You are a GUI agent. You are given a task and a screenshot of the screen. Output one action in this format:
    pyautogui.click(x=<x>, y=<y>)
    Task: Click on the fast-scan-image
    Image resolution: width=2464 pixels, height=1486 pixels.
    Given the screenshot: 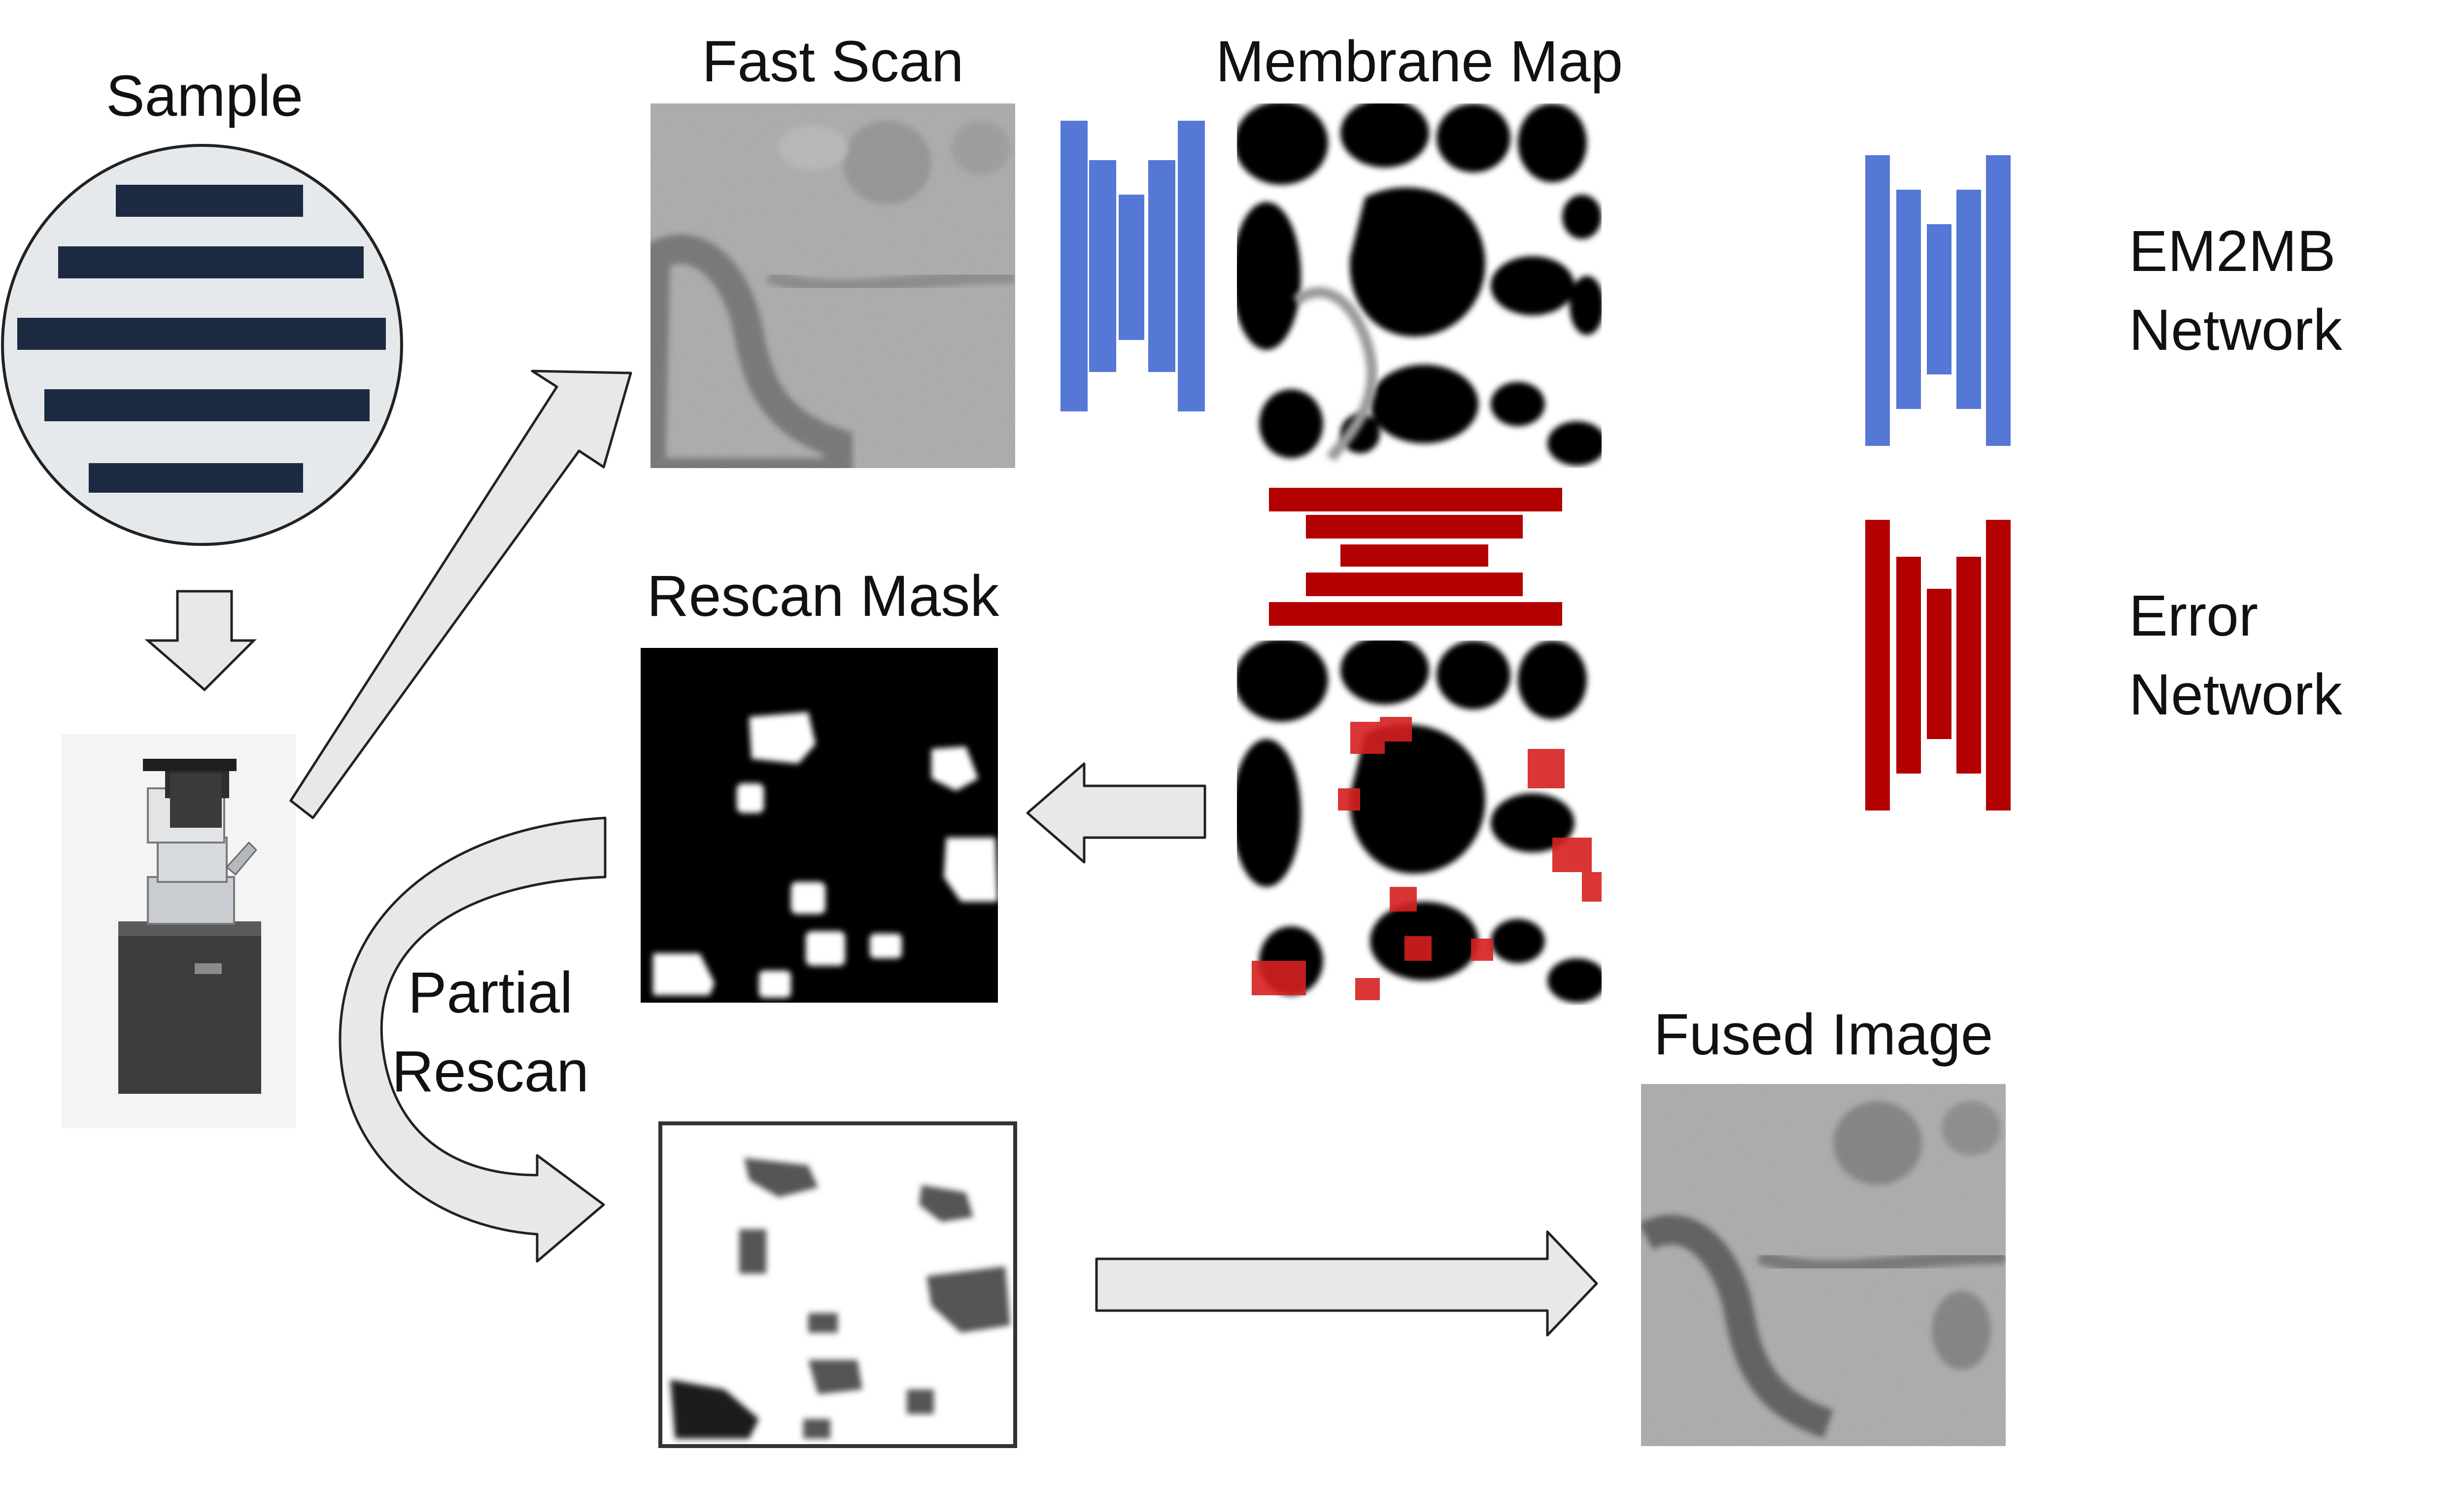 What is the action you would take?
    pyautogui.click(x=832, y=285)
    